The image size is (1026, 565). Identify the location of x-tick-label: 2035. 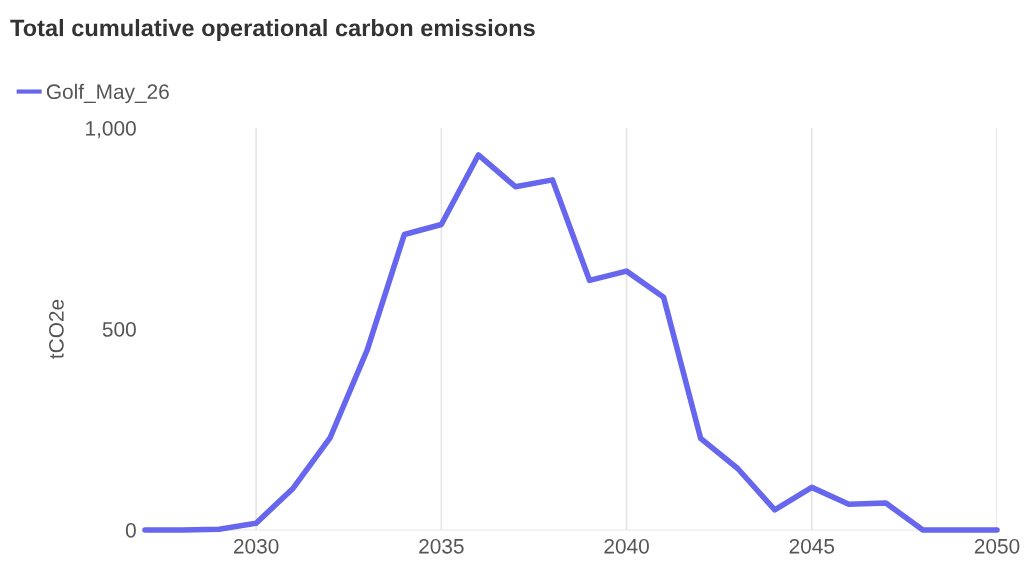
(441, 546).